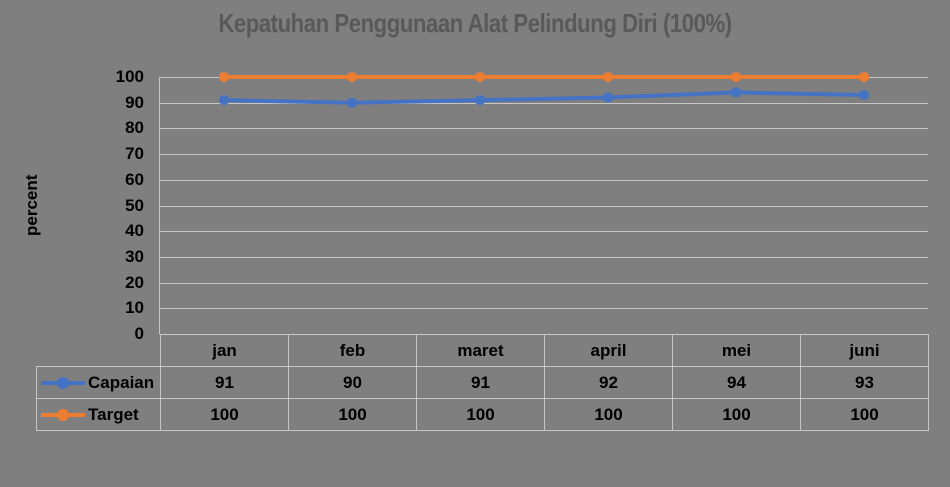  Describe the element at coordinates (544, 97) in the screenshot. I see `series-line-capaian` at that location.